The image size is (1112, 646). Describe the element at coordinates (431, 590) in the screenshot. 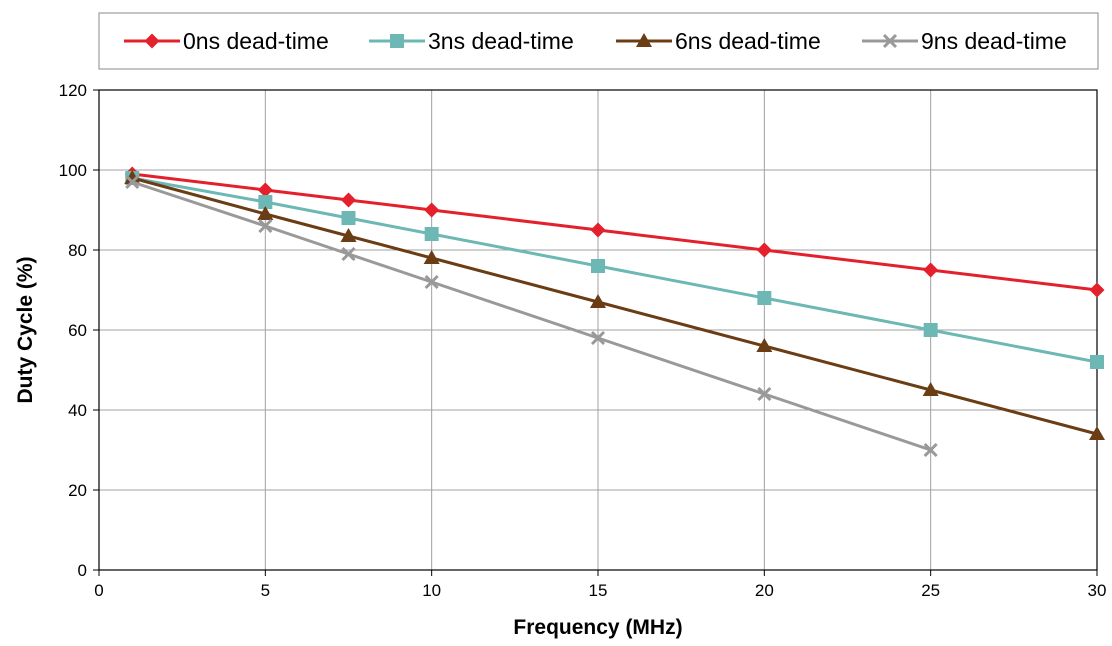

I see `x-tick-label: 10` at that location.